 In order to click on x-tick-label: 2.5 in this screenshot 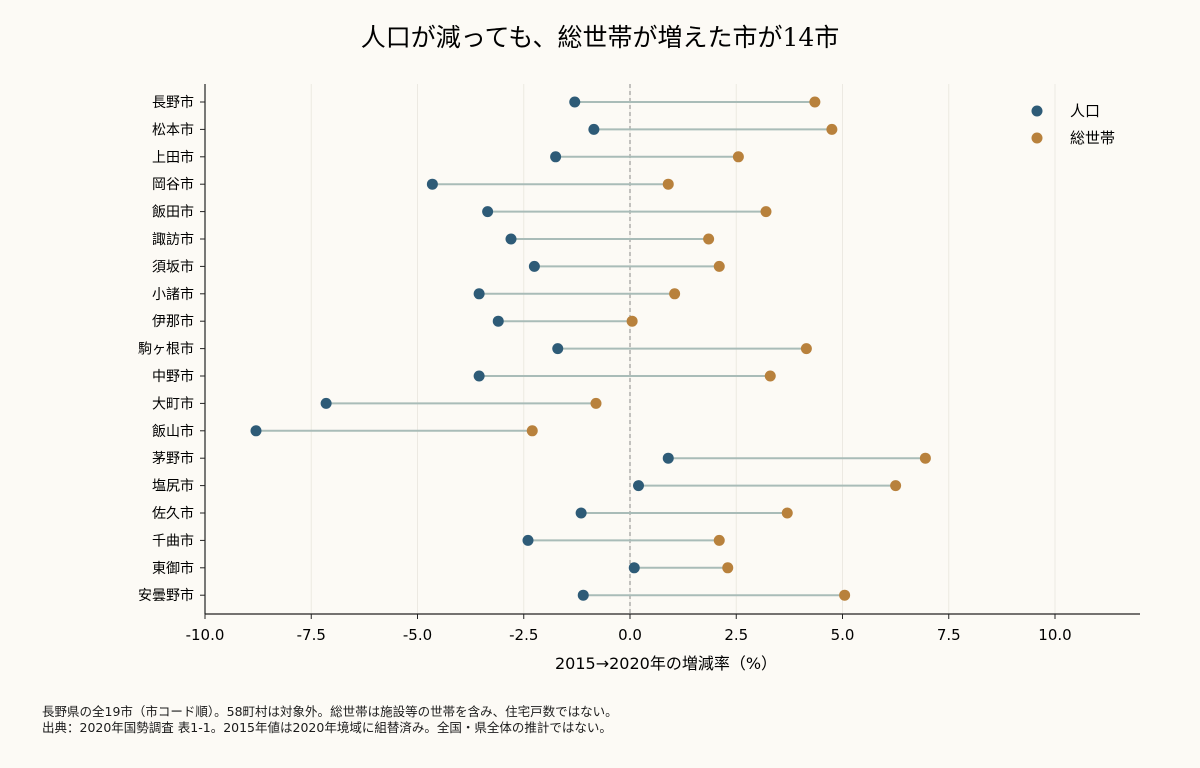, I will do `click(736, 635)`.